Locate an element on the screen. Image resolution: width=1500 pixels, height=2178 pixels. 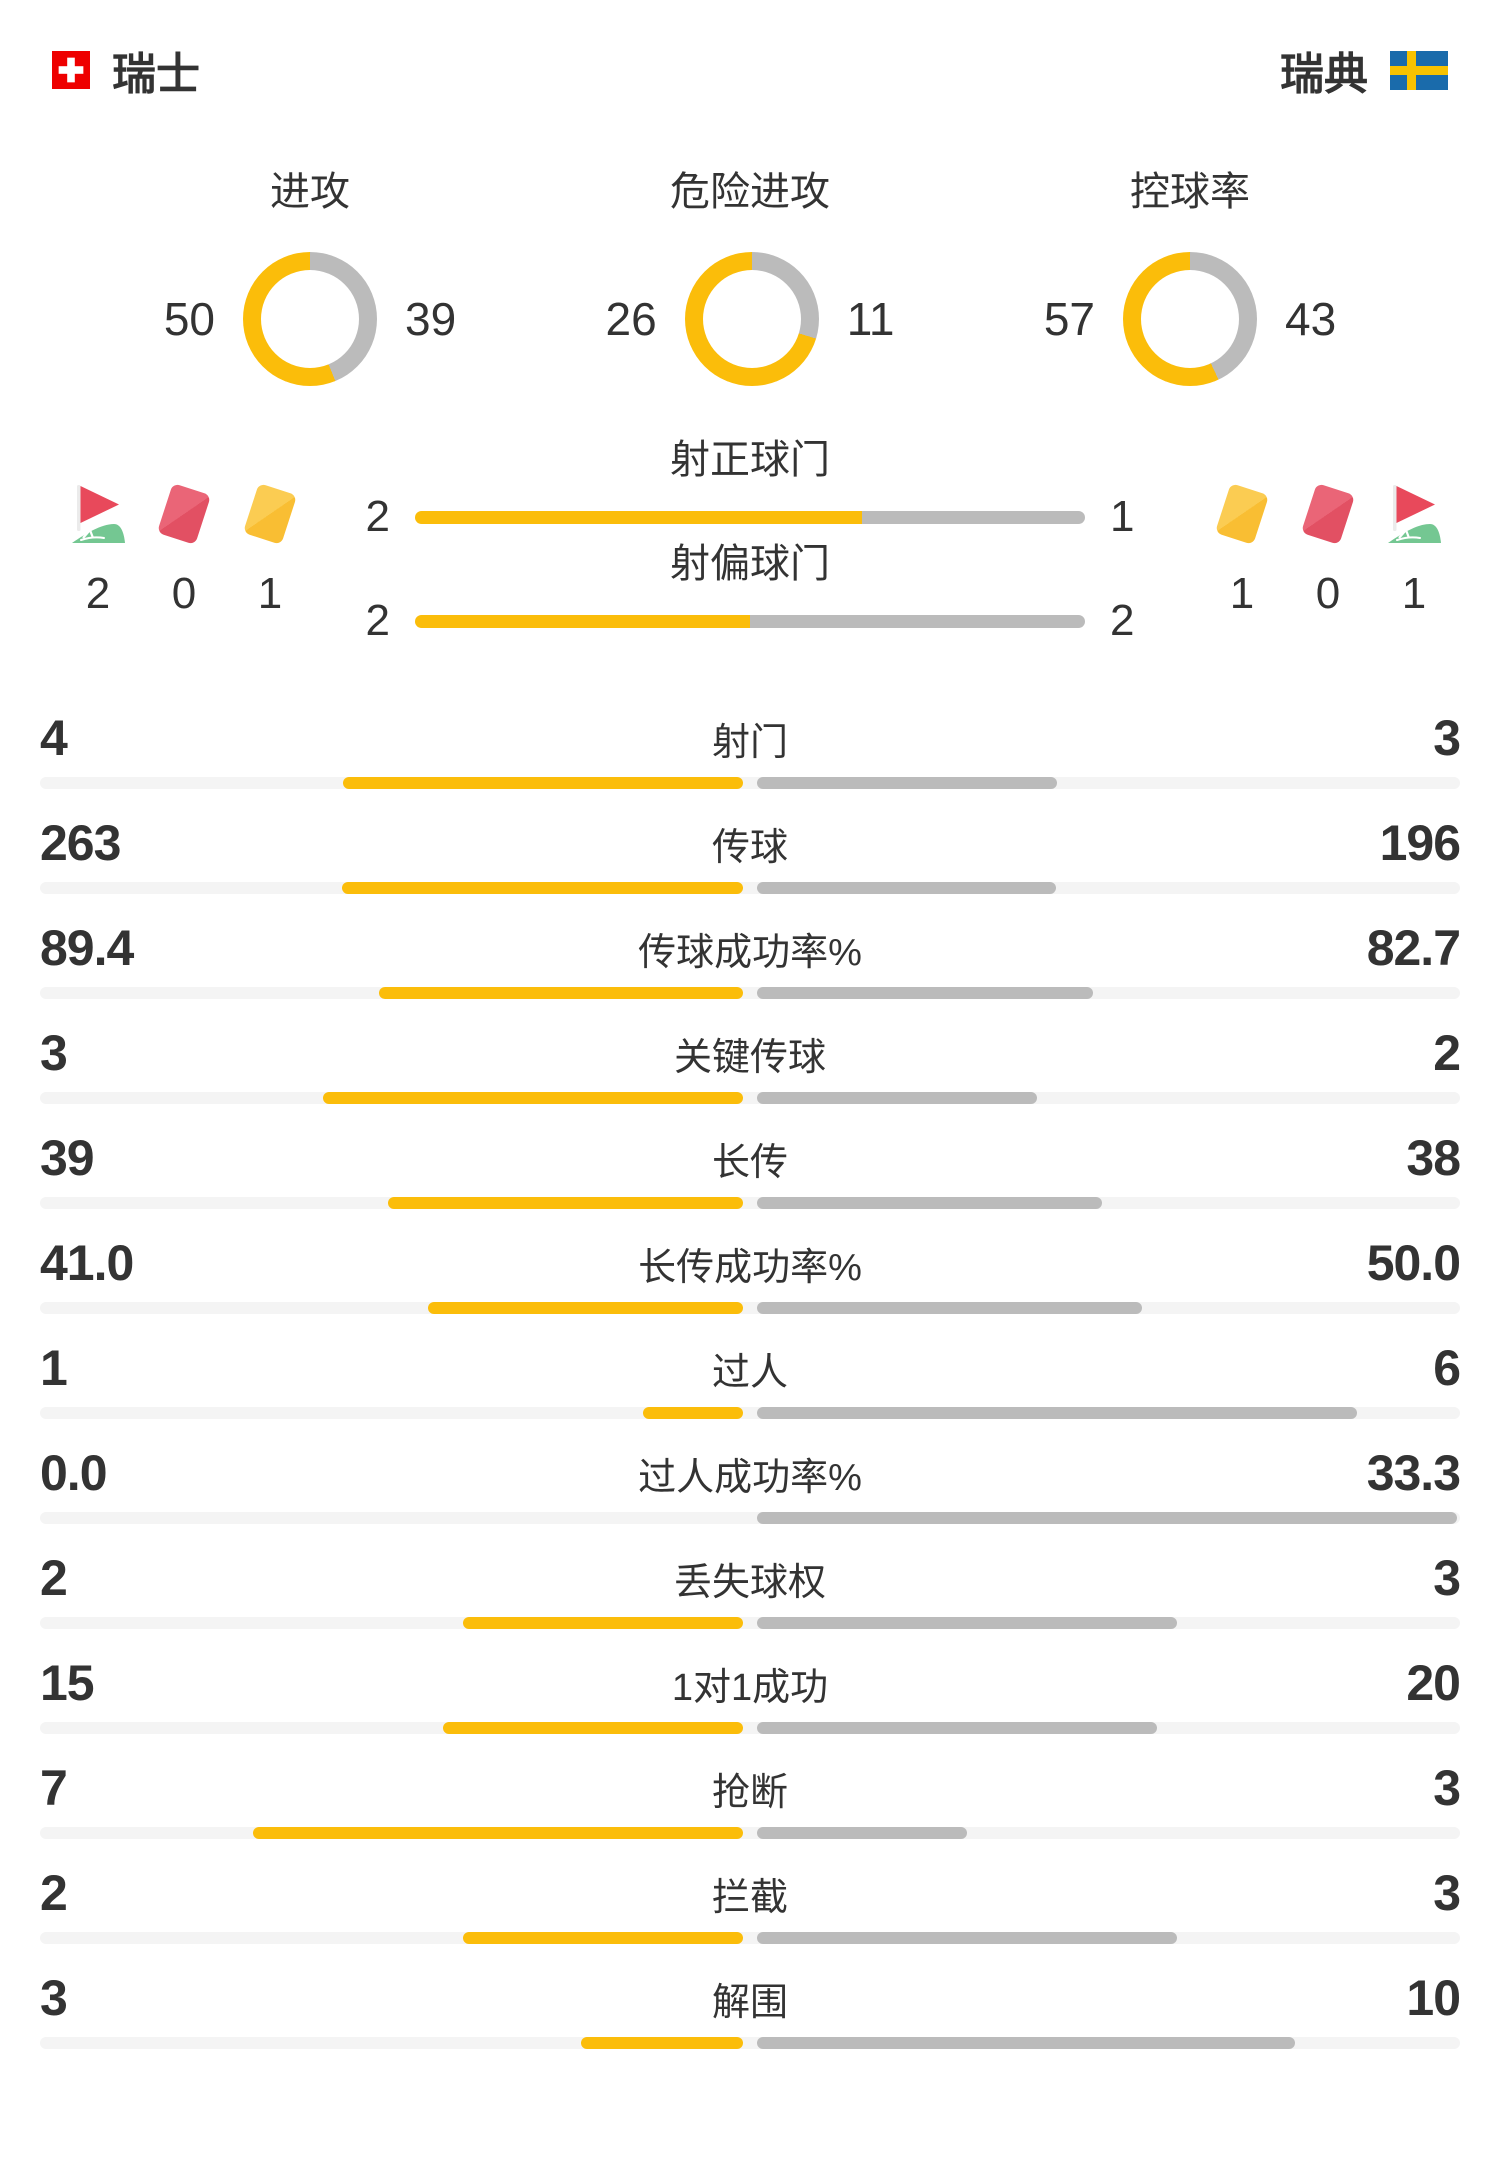
donut-row: 57 43 is located at coordinates (1190, 319).